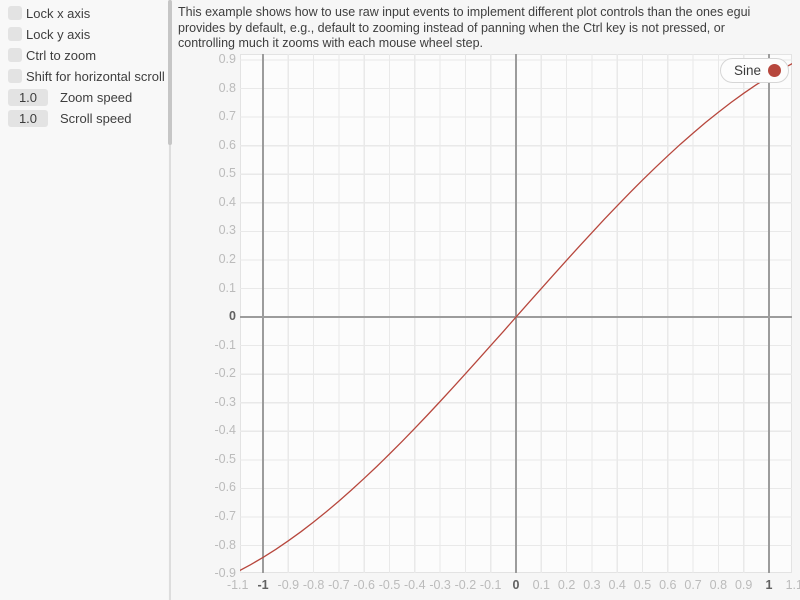  I want to click on x-axis-tick-label: 0.5, so click(642, 585).